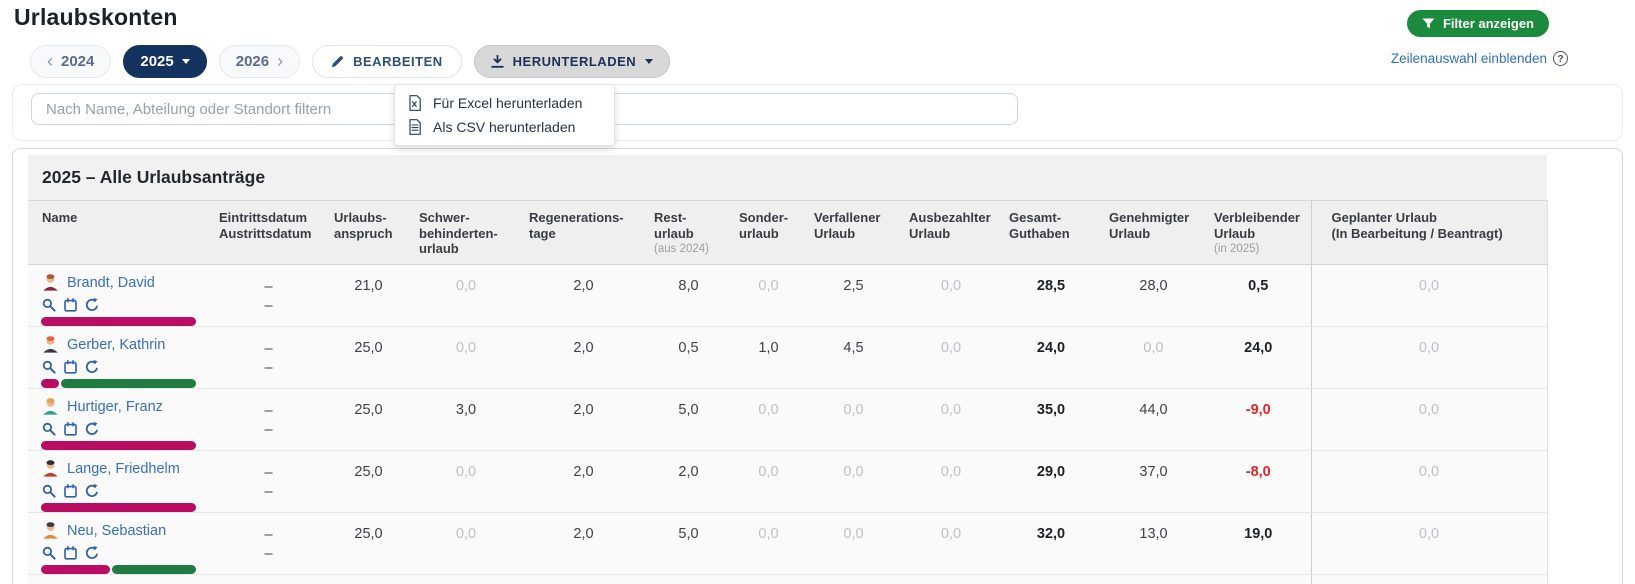  Describe the element at coordinates (688, 295) in the screenshot. I see `cell-remaining-vacation: 8,0` at that location.